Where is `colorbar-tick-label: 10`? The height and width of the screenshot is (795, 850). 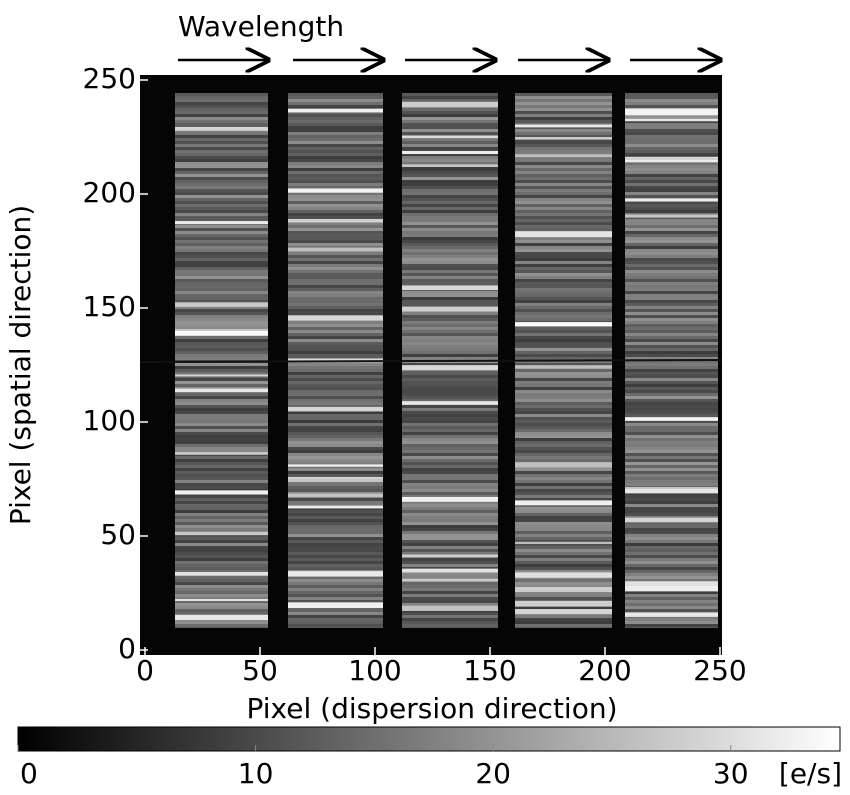 colorbar-tick-label: 10 is located at coordinates (256, 773).